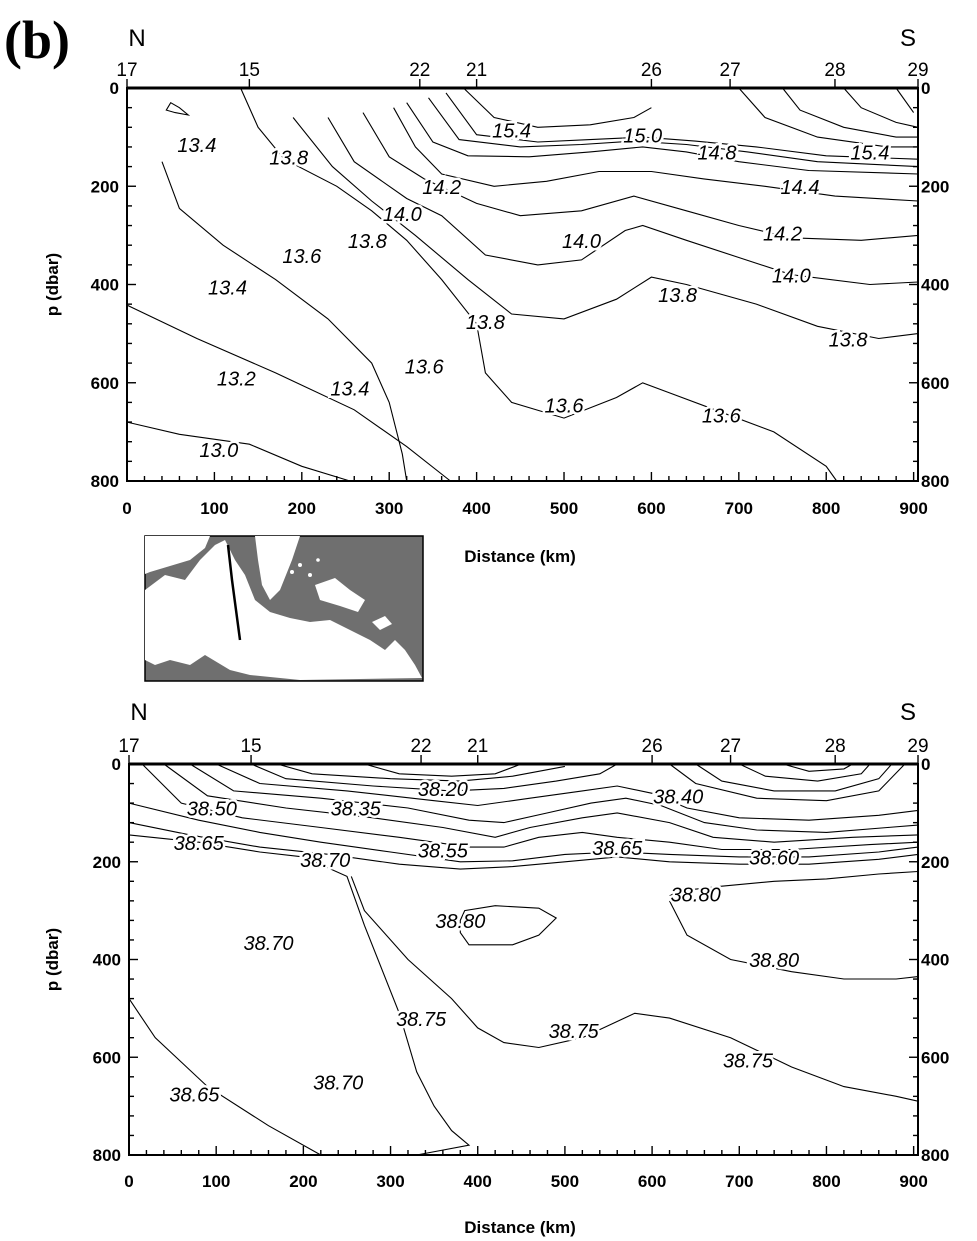 This screenshot has height=1241, width=977. Describe the element at coordinates (848, 340) in the screenshot. I see `charts-0-contour-label-17: 13.8` at that location.